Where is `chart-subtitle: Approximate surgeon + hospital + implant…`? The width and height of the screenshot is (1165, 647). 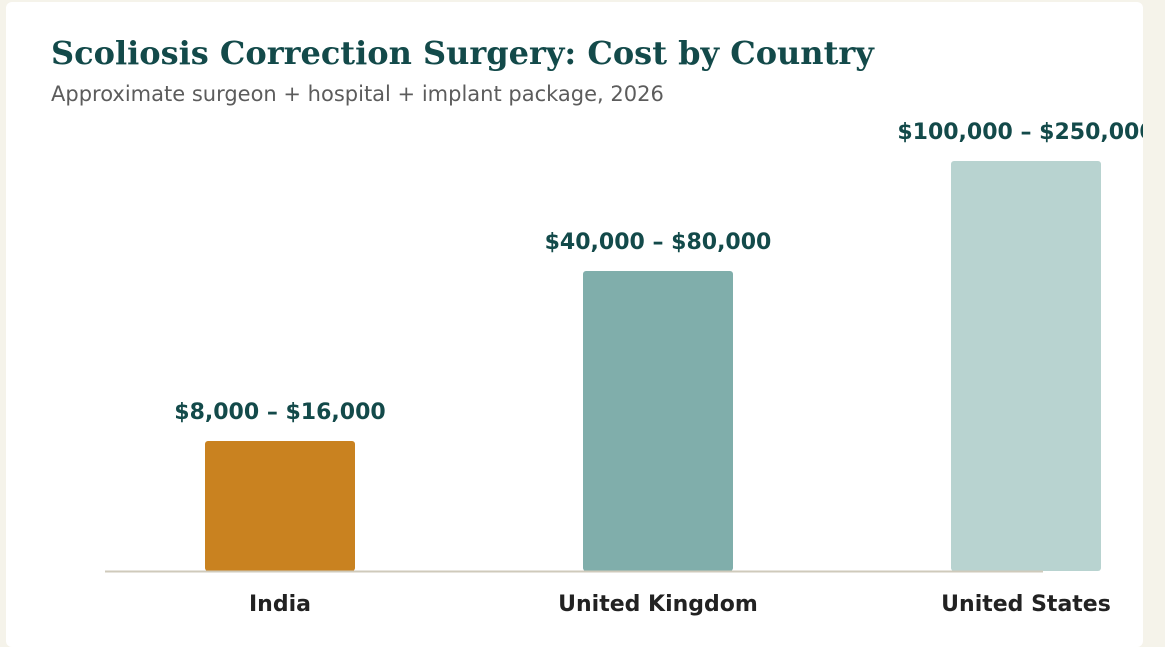 chart-subtitle: Approximate surgeon + hospital + implant… is located at coordinates (357, 94).